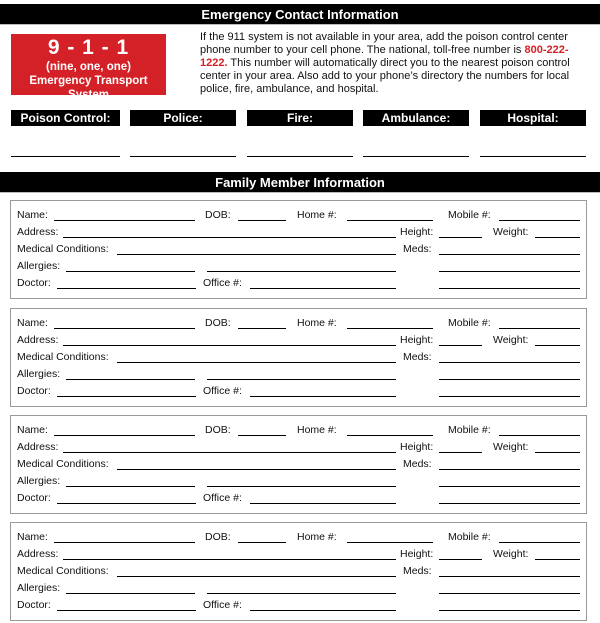  What do you see at coordinates (416, 156) in the screenshot?
I see `ambulance-number-field` at bounding box center [416, 156].